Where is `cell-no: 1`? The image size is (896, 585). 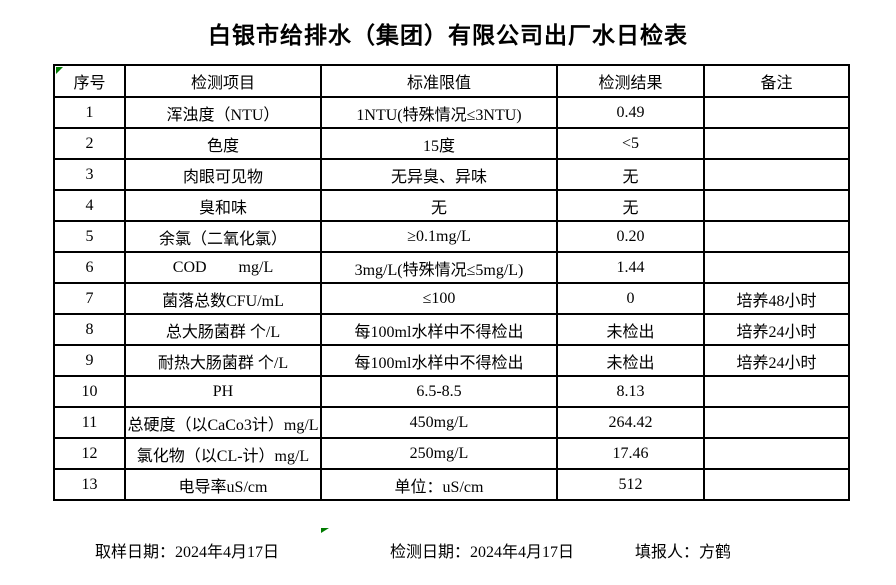
cell-no: 1 is located at coordinates (89, 112).